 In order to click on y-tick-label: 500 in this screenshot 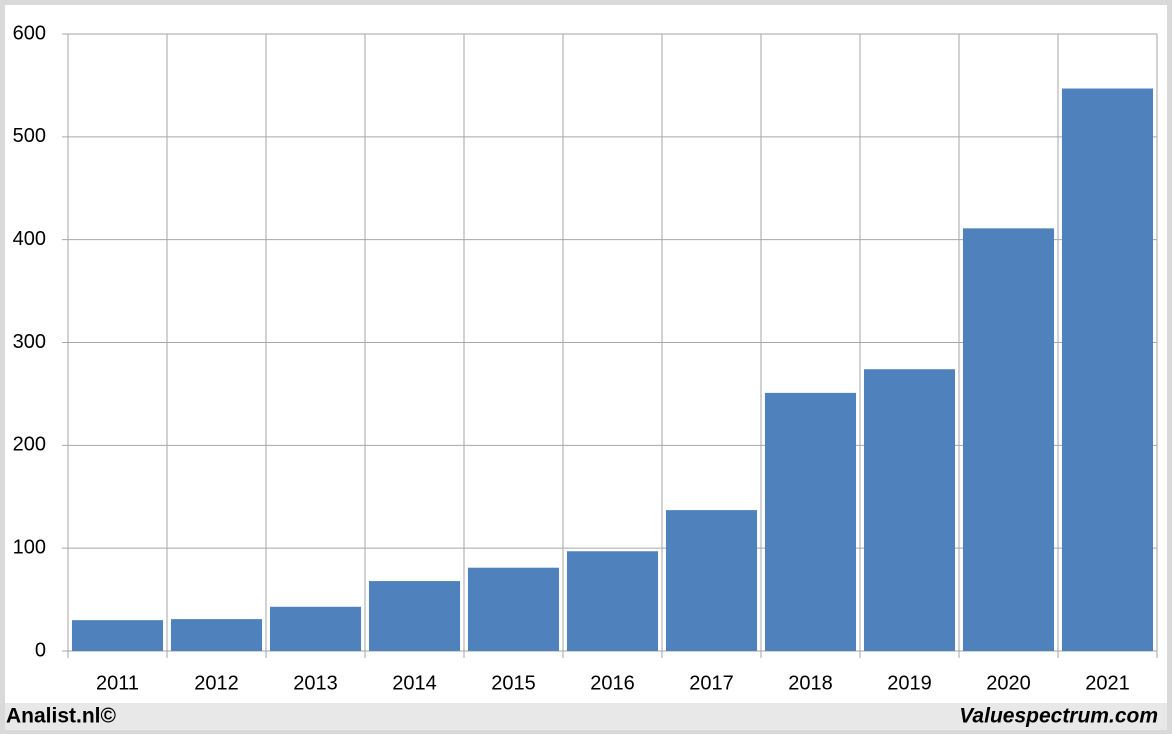, I will do `click(29, 136)`.